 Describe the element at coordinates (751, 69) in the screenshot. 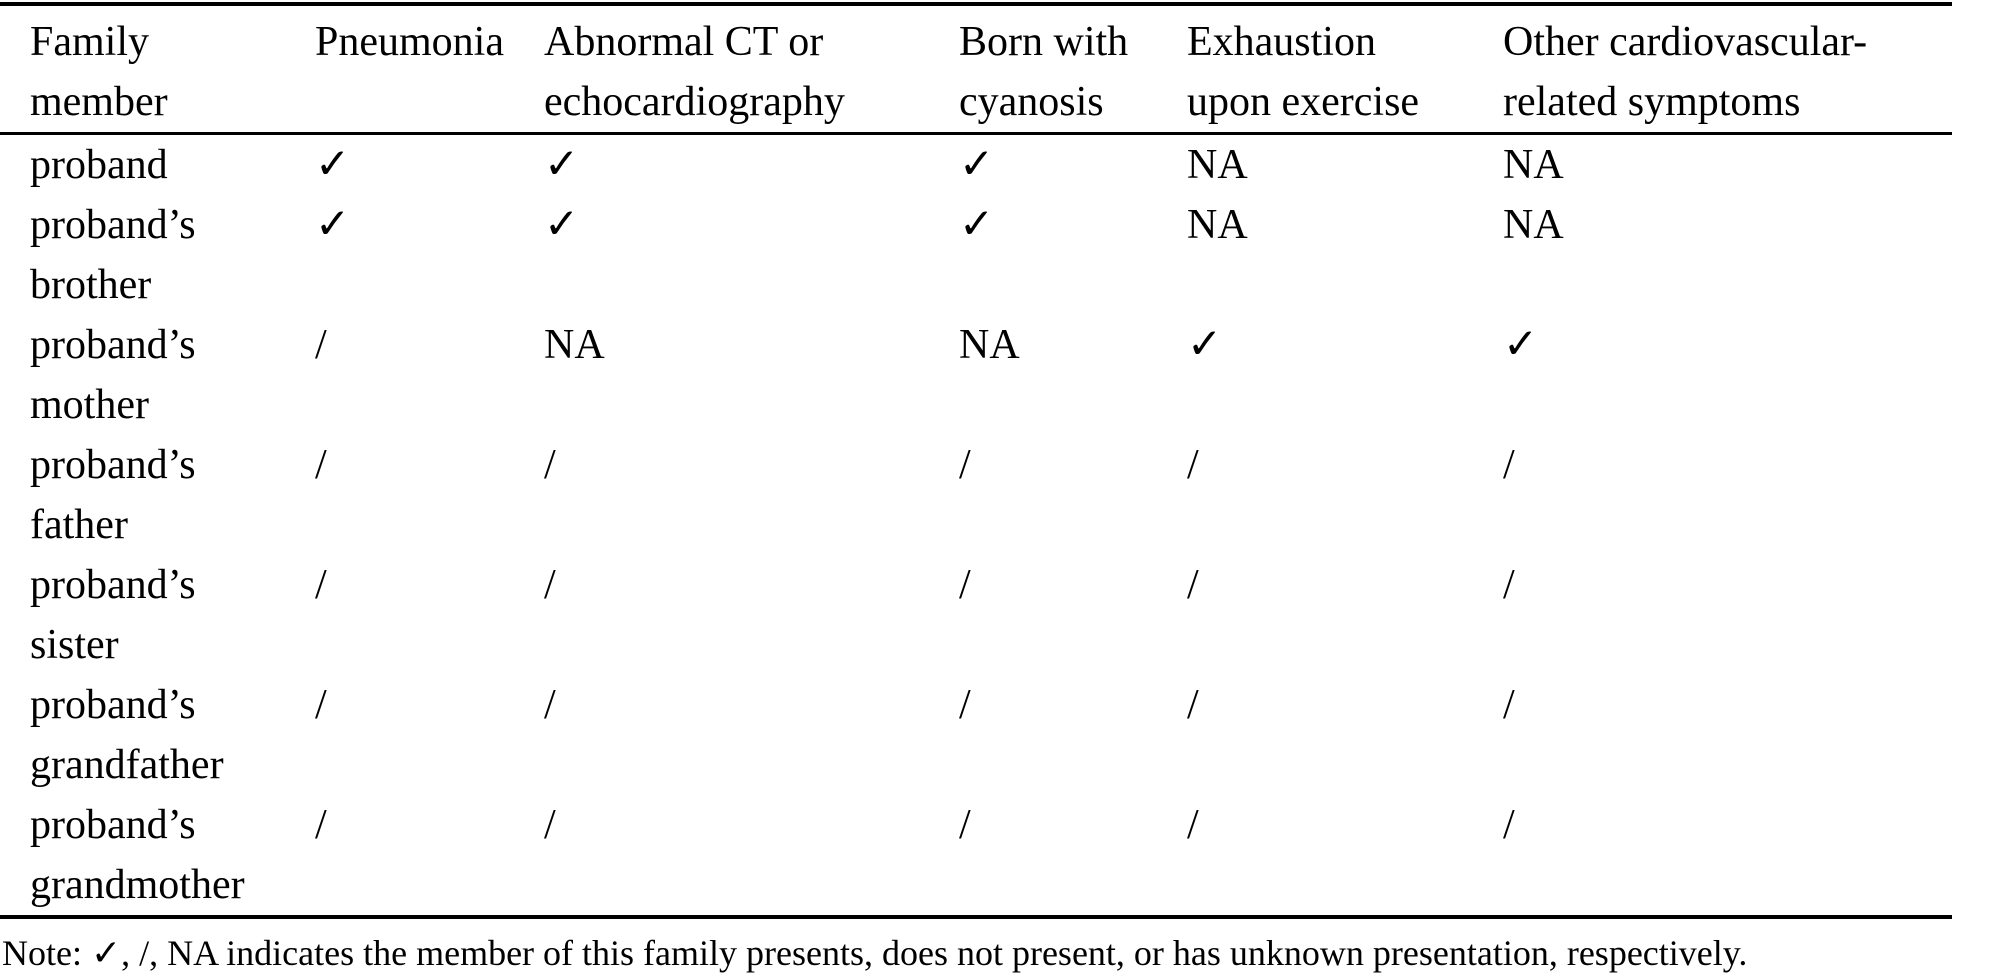

I see `column-header-abnormal-ct: Abnormal CT or echocardiography` at that location.